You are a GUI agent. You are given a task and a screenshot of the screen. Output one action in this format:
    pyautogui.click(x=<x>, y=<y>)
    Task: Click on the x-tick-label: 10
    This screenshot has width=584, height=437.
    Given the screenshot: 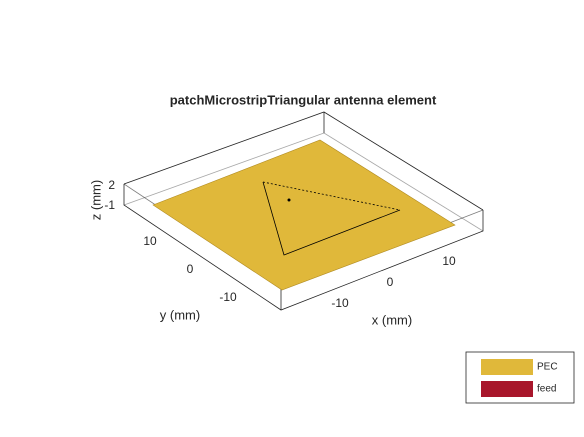 What is the action you would take?
    pyautogui.click(x=449, y=261)
    